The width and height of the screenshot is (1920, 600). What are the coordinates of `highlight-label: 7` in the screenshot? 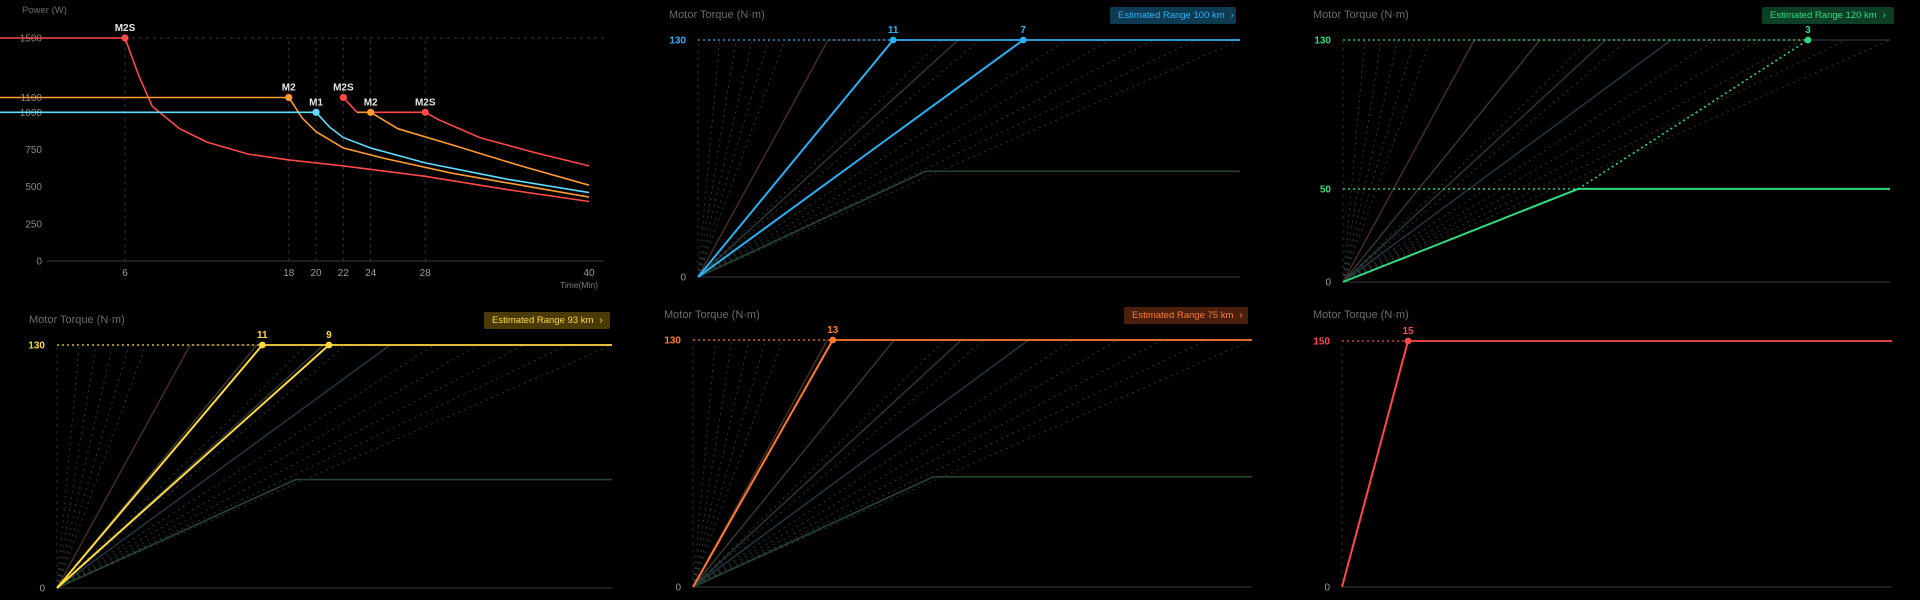 It's located at (1023, 30).